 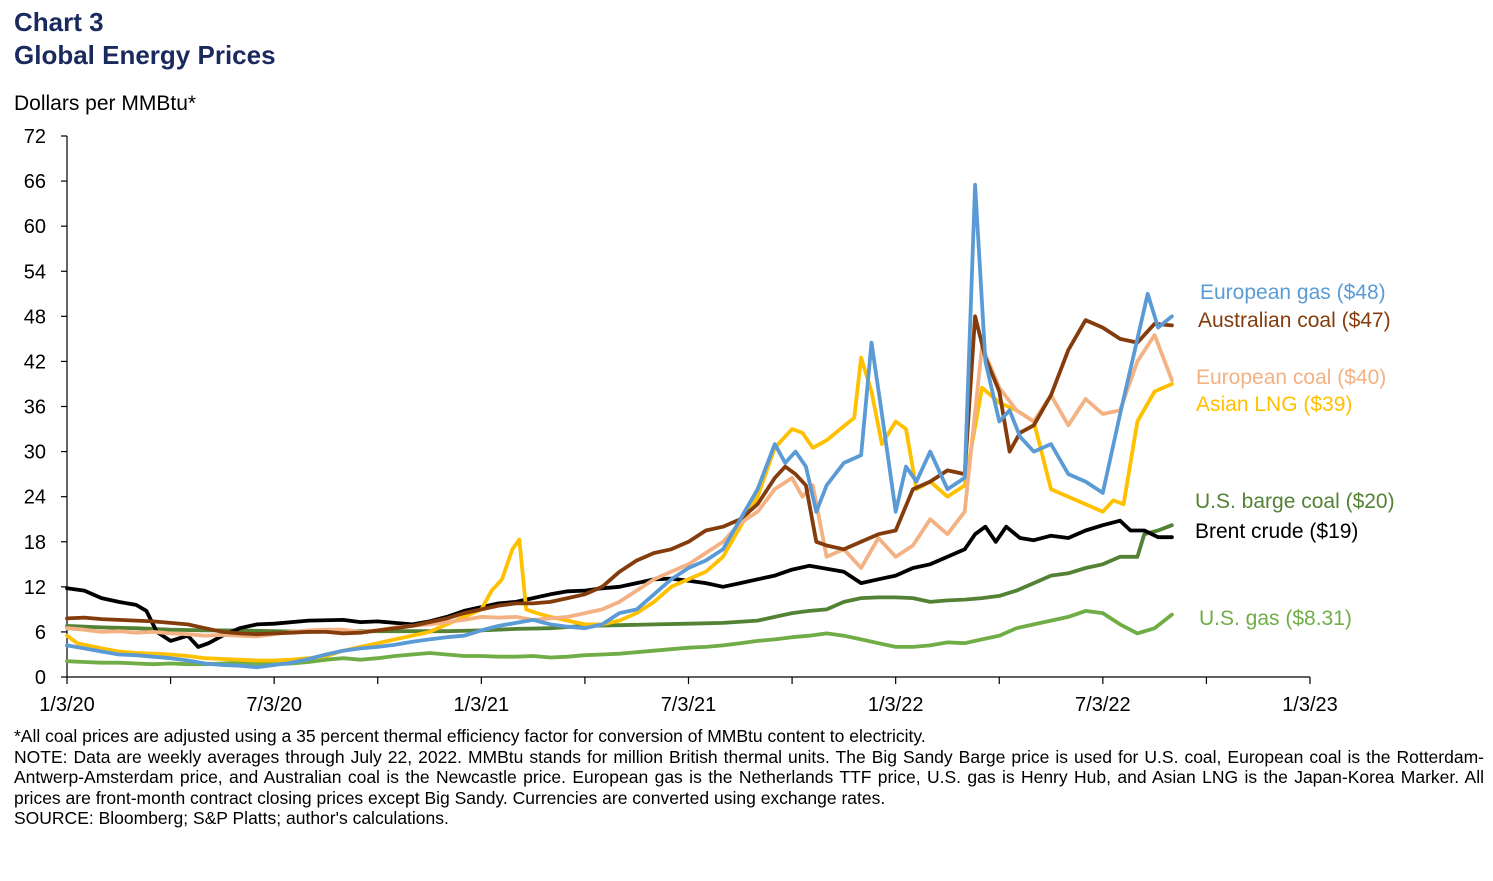 I want to click on x-tick-label: 1/3/20, so click(x=67, y=705).